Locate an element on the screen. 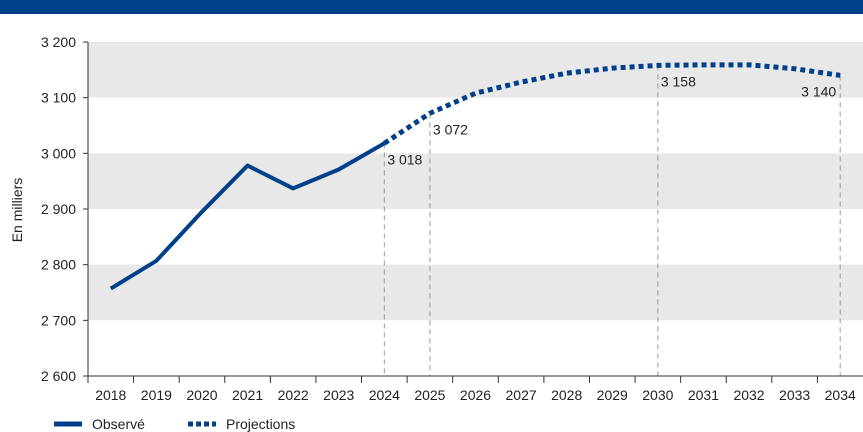 The width and height of the screenshot is (863, 432). x-tick-label: 2028 is located at coordinates (566, 395).